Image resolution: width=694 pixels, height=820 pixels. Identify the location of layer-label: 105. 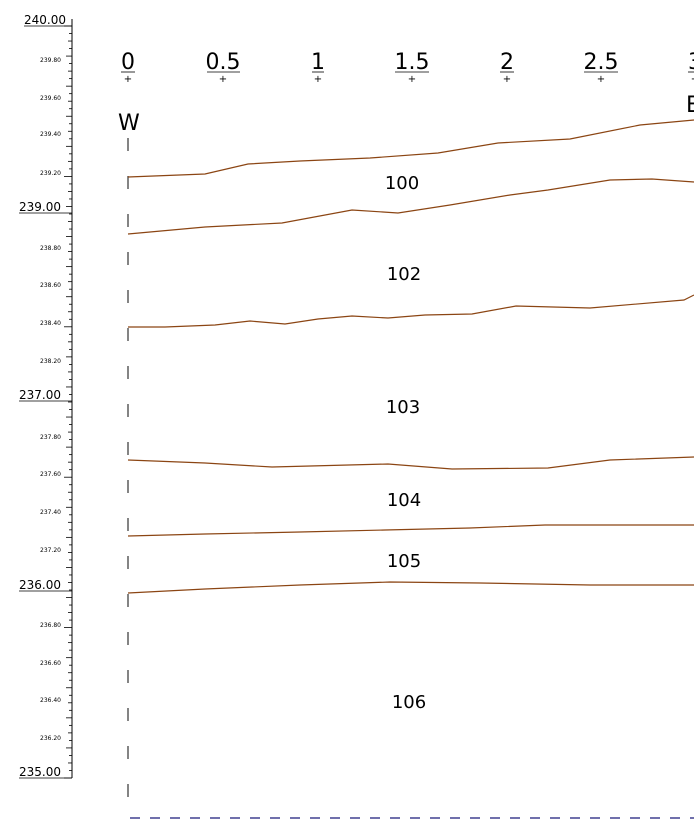
(404, 561).